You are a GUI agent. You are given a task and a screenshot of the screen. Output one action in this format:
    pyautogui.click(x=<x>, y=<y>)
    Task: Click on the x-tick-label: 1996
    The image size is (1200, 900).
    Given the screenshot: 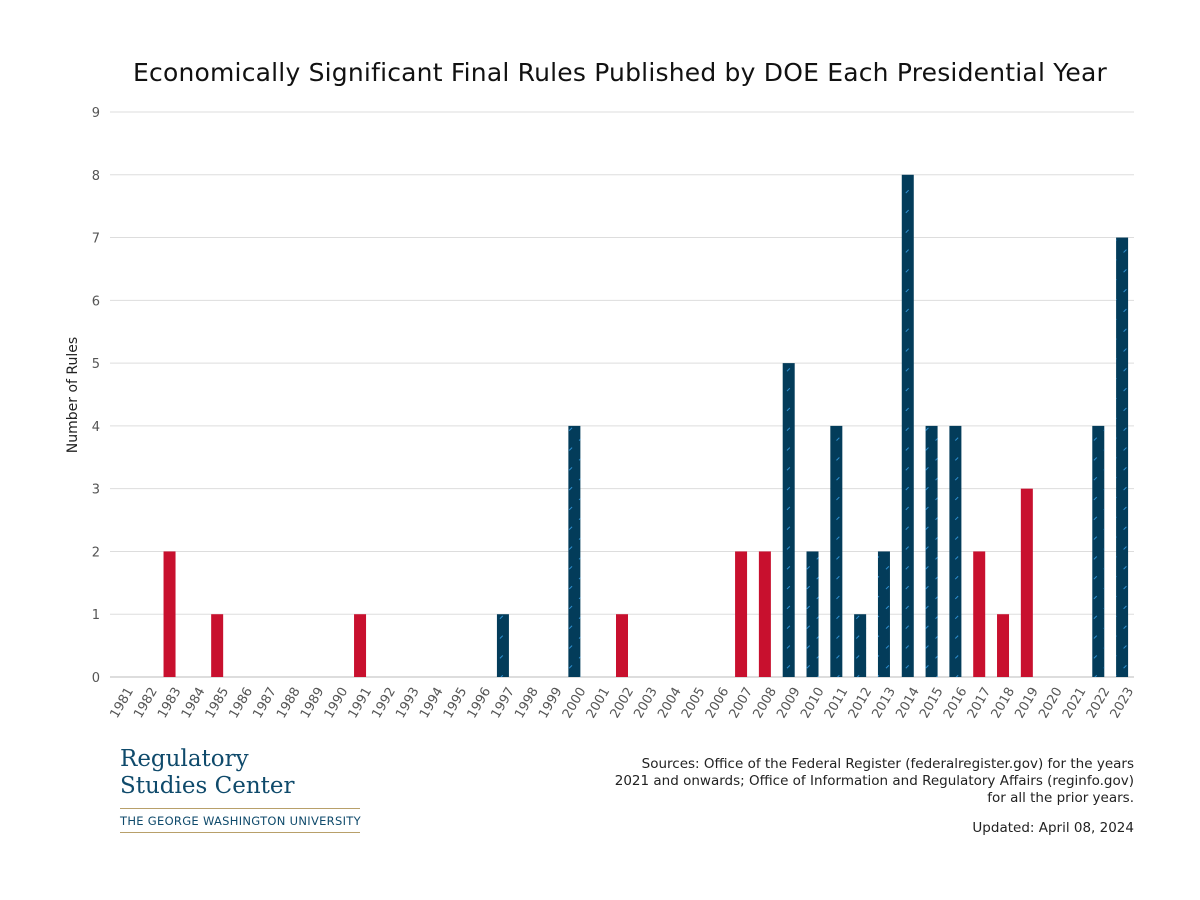 What is the action you would take?
    pyautogui.click(x=480, y=703)
    